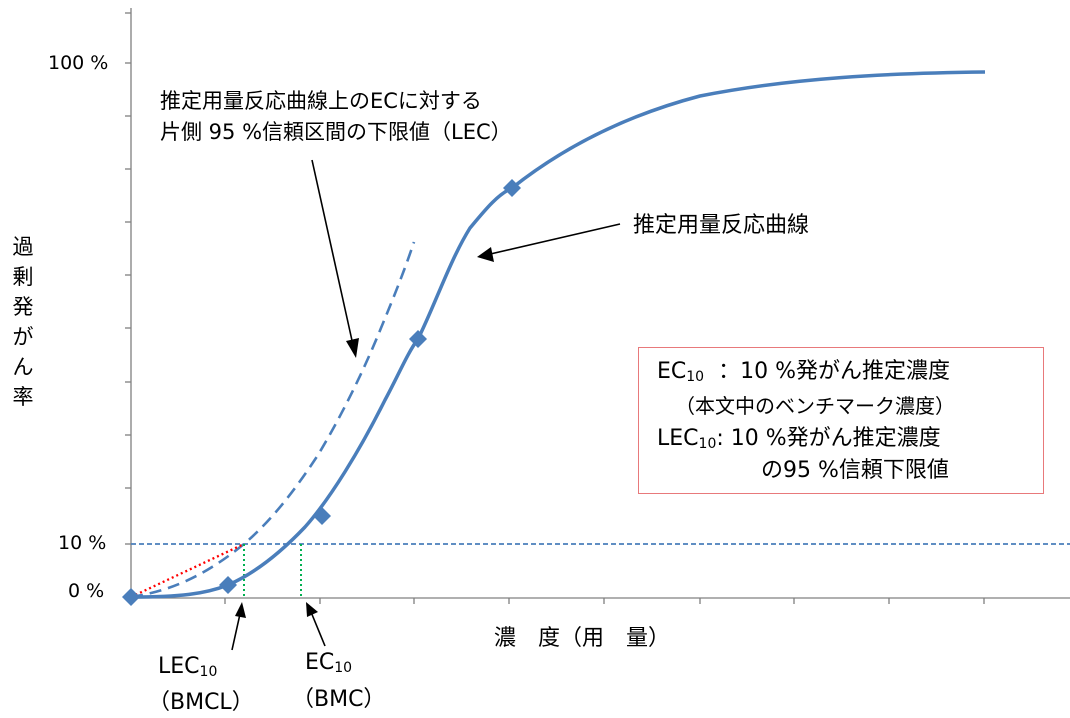  Describe the element at coordinates (187, 570) in the screenshot. I see `lec-slope-dotted-line` at that location.